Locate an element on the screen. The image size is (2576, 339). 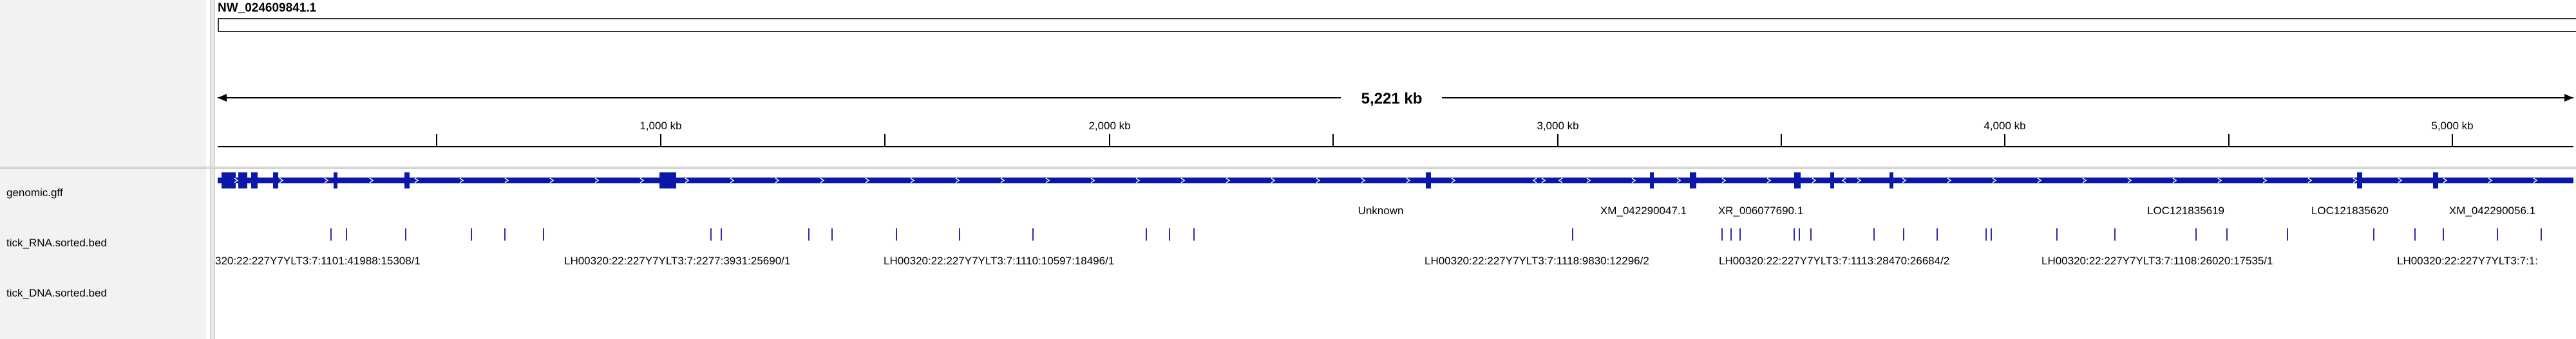
span-arrow-right is located at coordinates (2568, 98).